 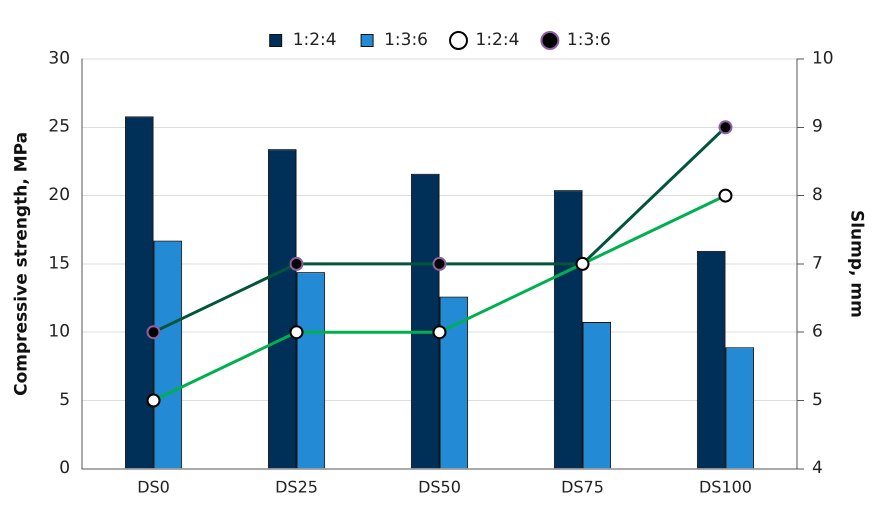 I want to click on x-tick-label: DS0, so click(x=153, y=487).